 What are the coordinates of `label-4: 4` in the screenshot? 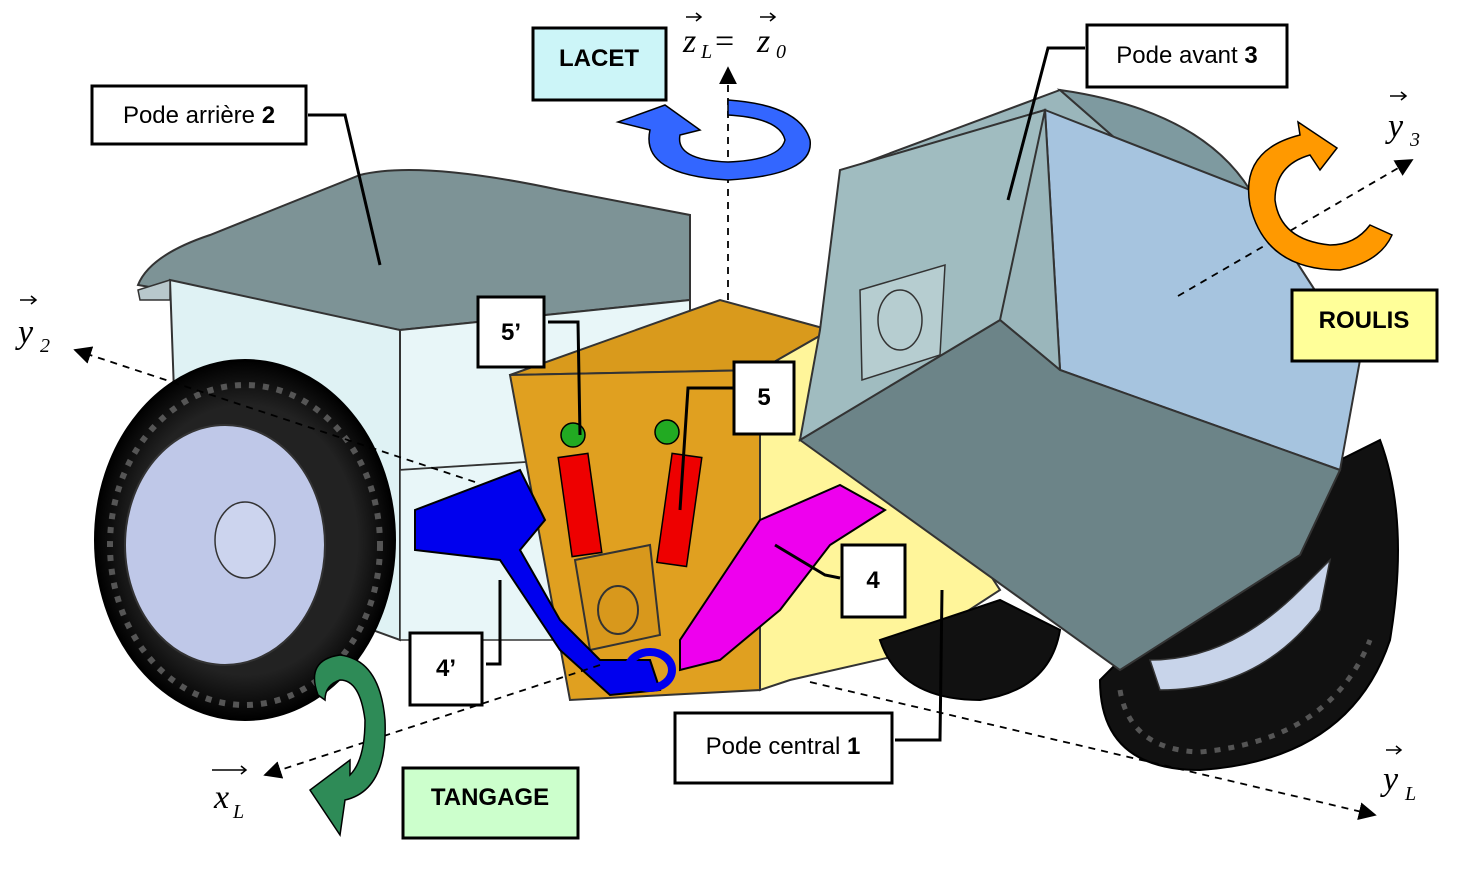 It's located at (873, 581).